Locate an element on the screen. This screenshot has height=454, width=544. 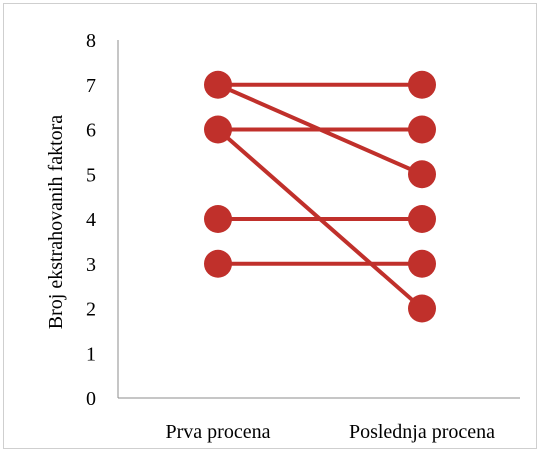
y-tick-label: 5 is located at coordinates (91, 175).